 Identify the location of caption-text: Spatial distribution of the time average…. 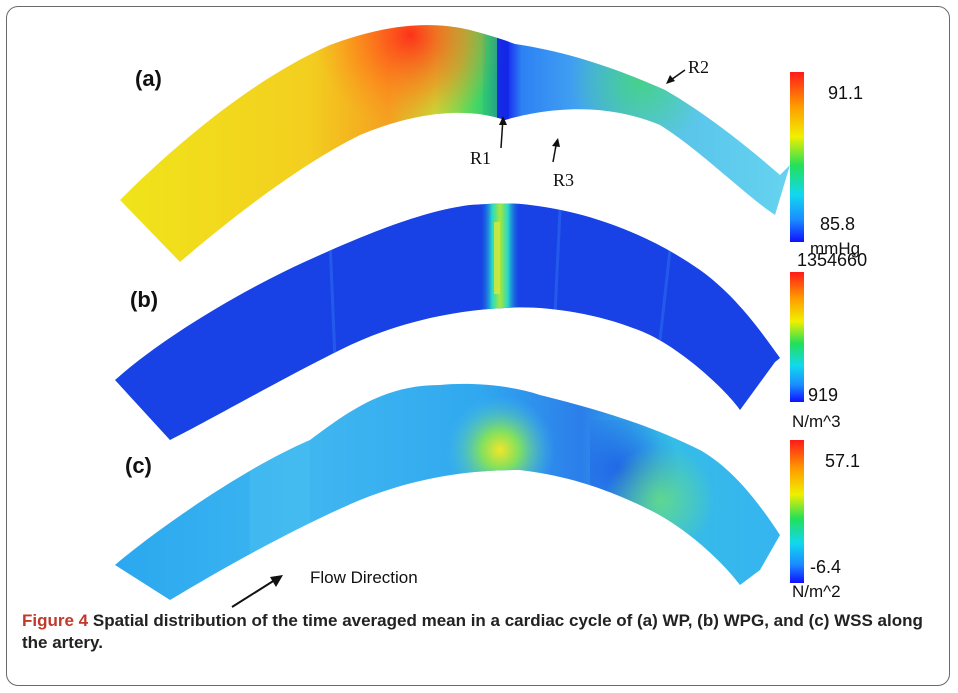
(472, 631).